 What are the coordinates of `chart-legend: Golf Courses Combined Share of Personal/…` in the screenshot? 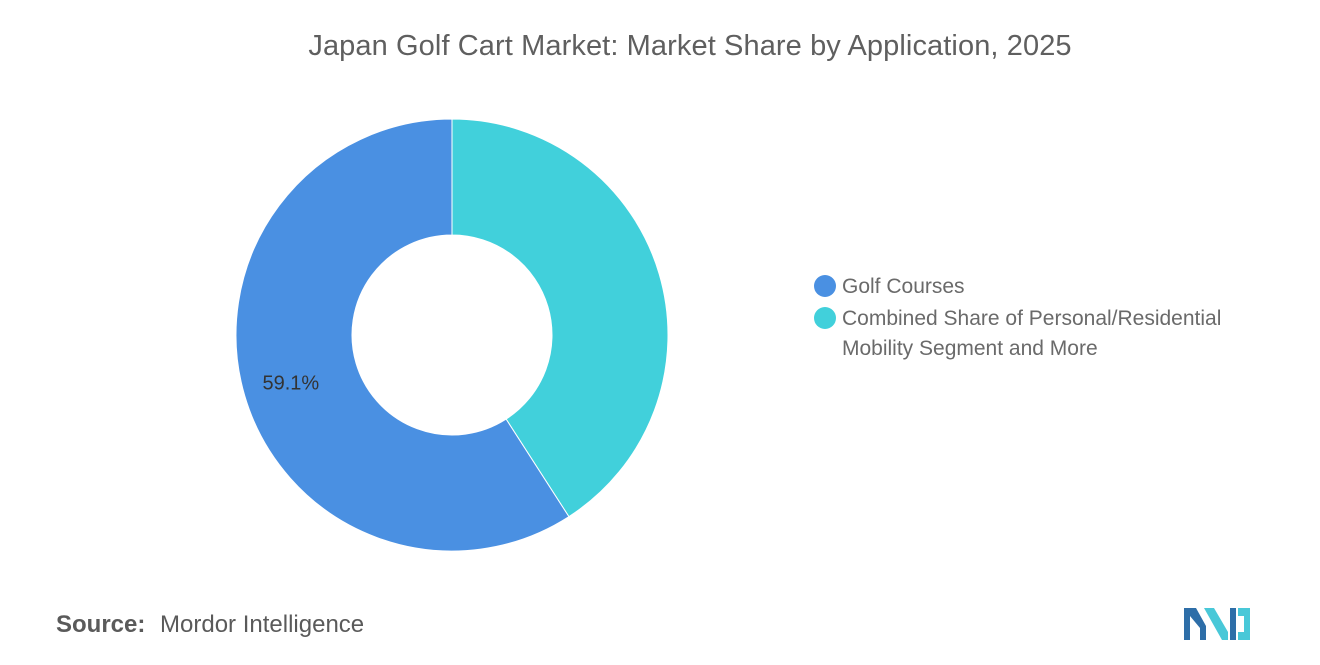 It's located at (1049, 319).